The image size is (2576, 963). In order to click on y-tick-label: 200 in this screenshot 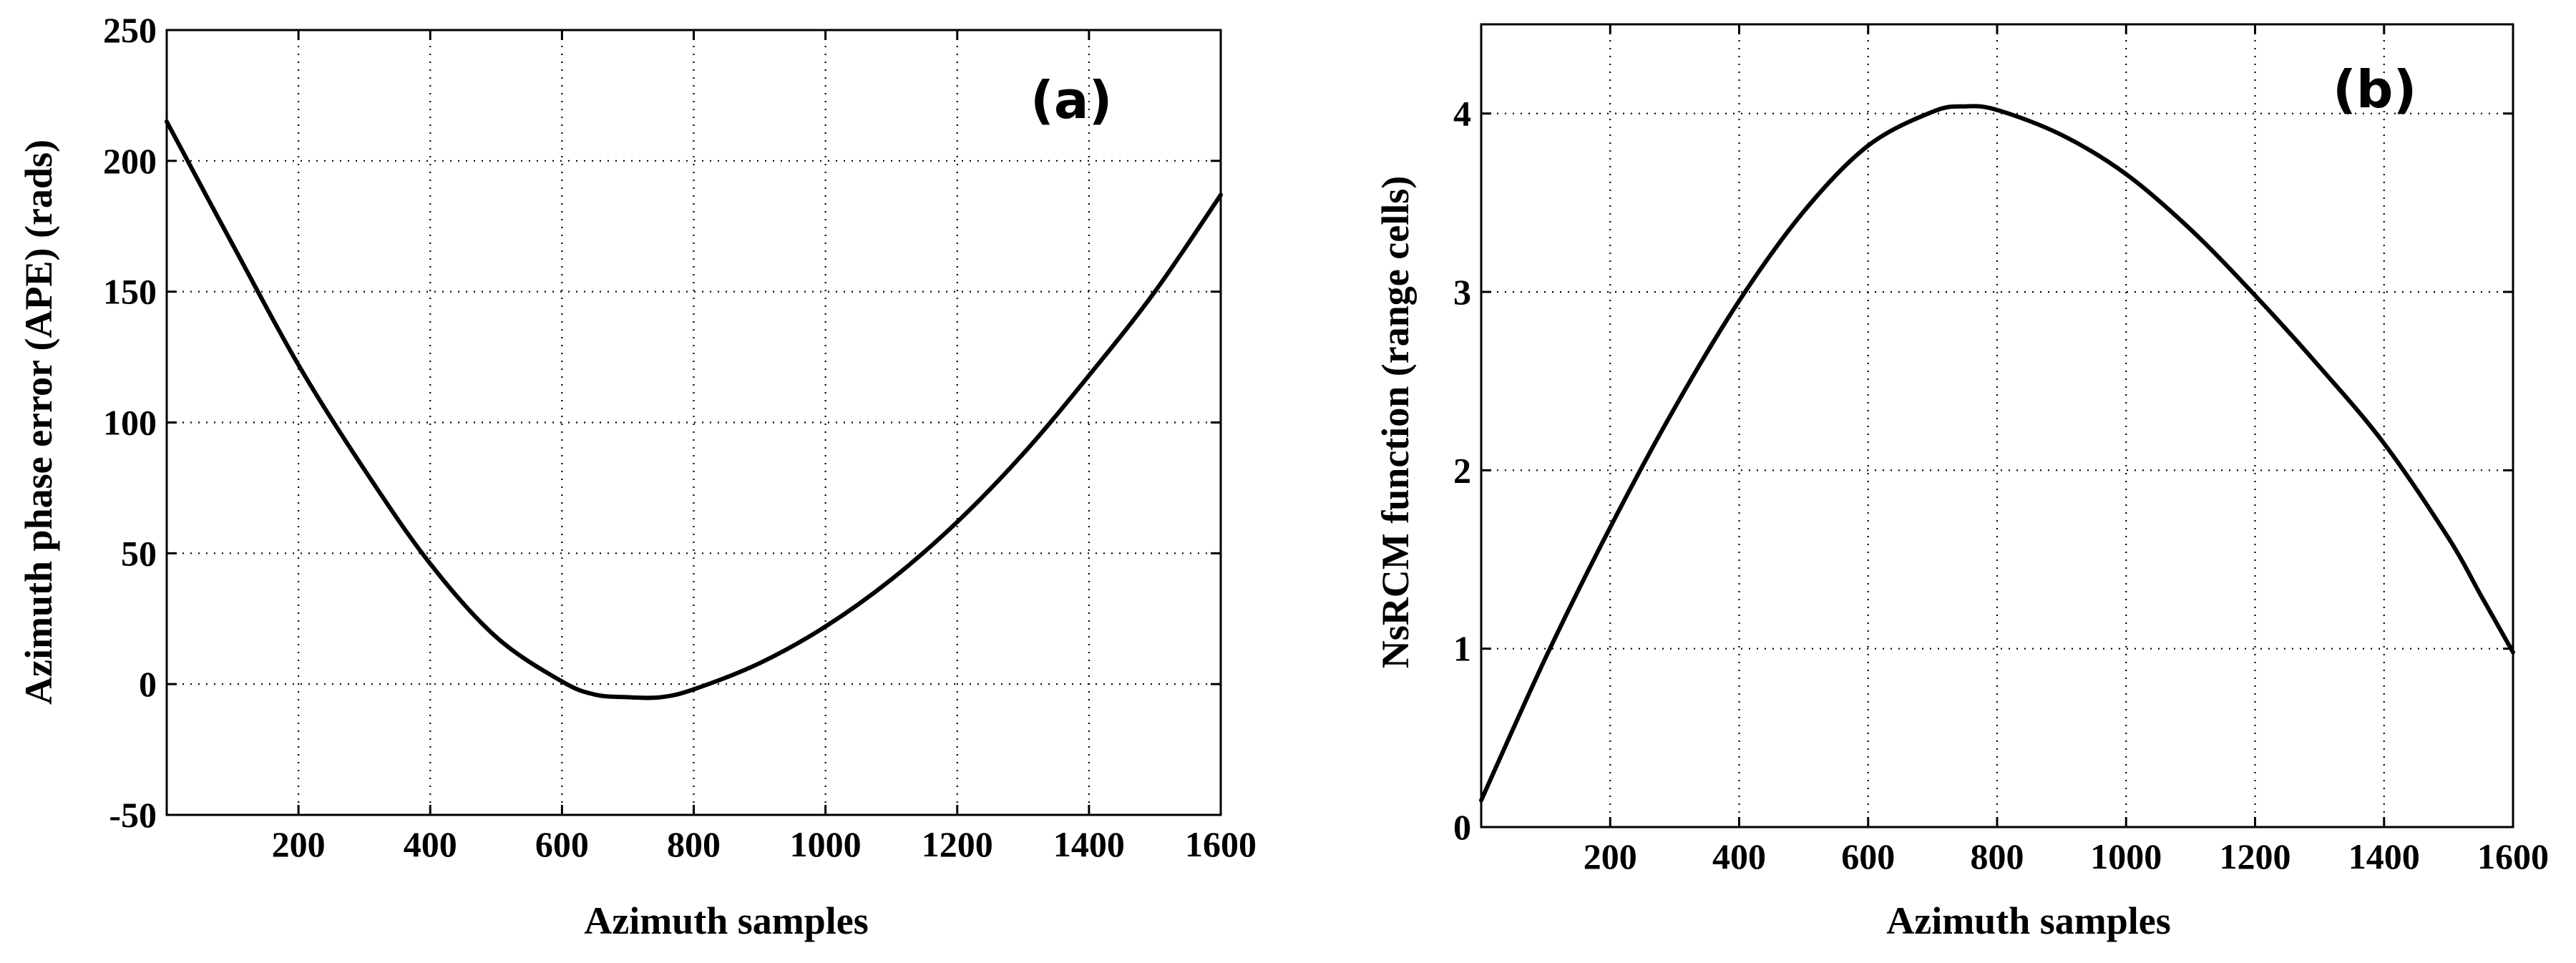, I will do `click(130, 161)`.